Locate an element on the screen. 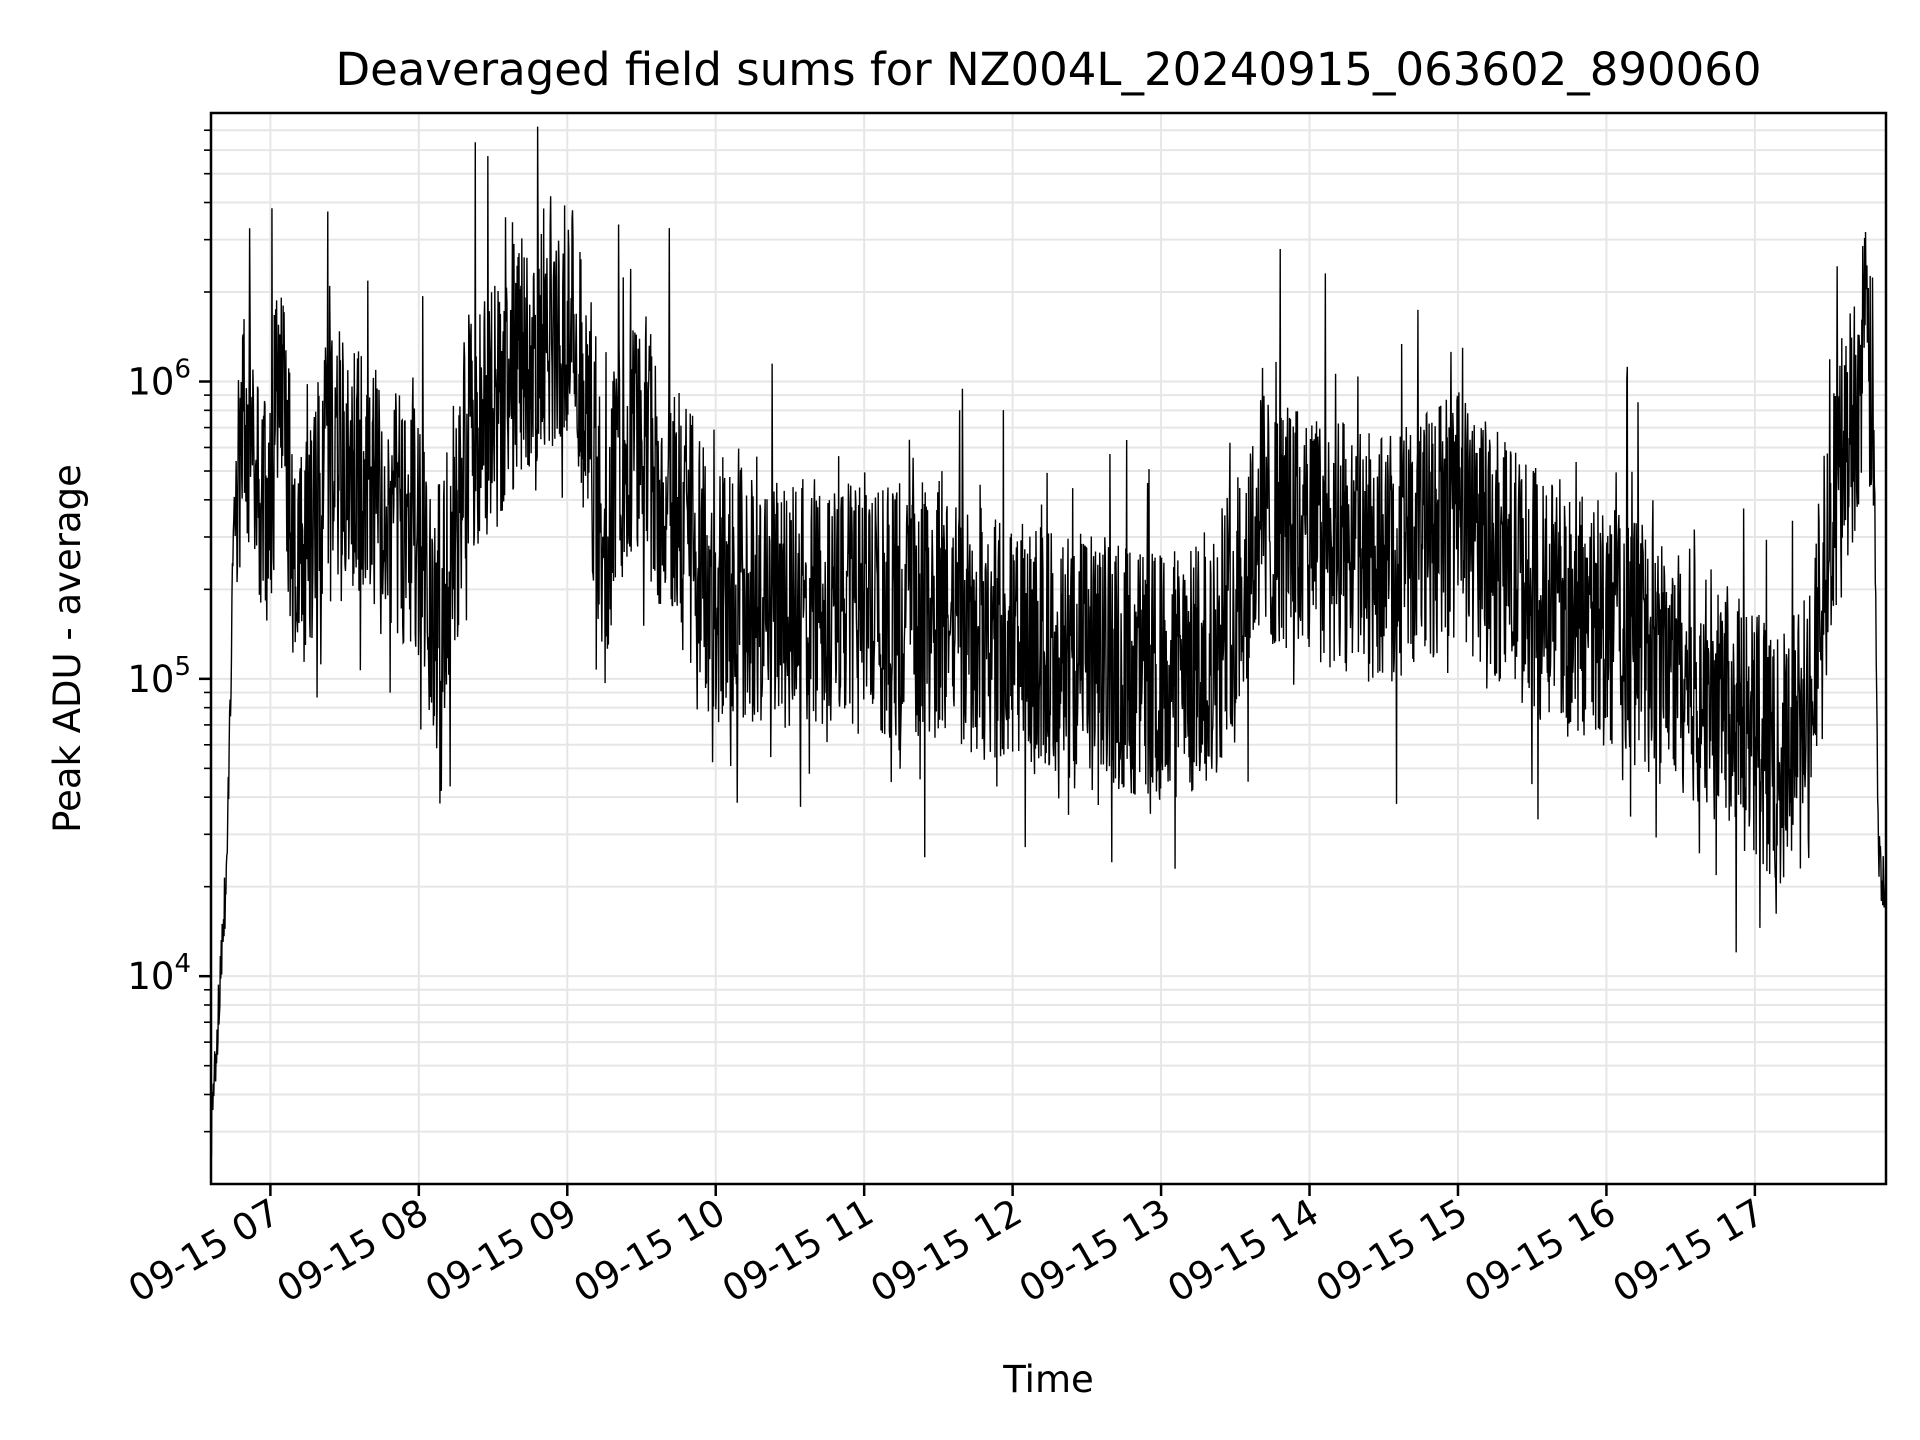 This screenshot has height=1440, width=1920. y-tick-label: 10⁵ is located at coordinates (159, 676).